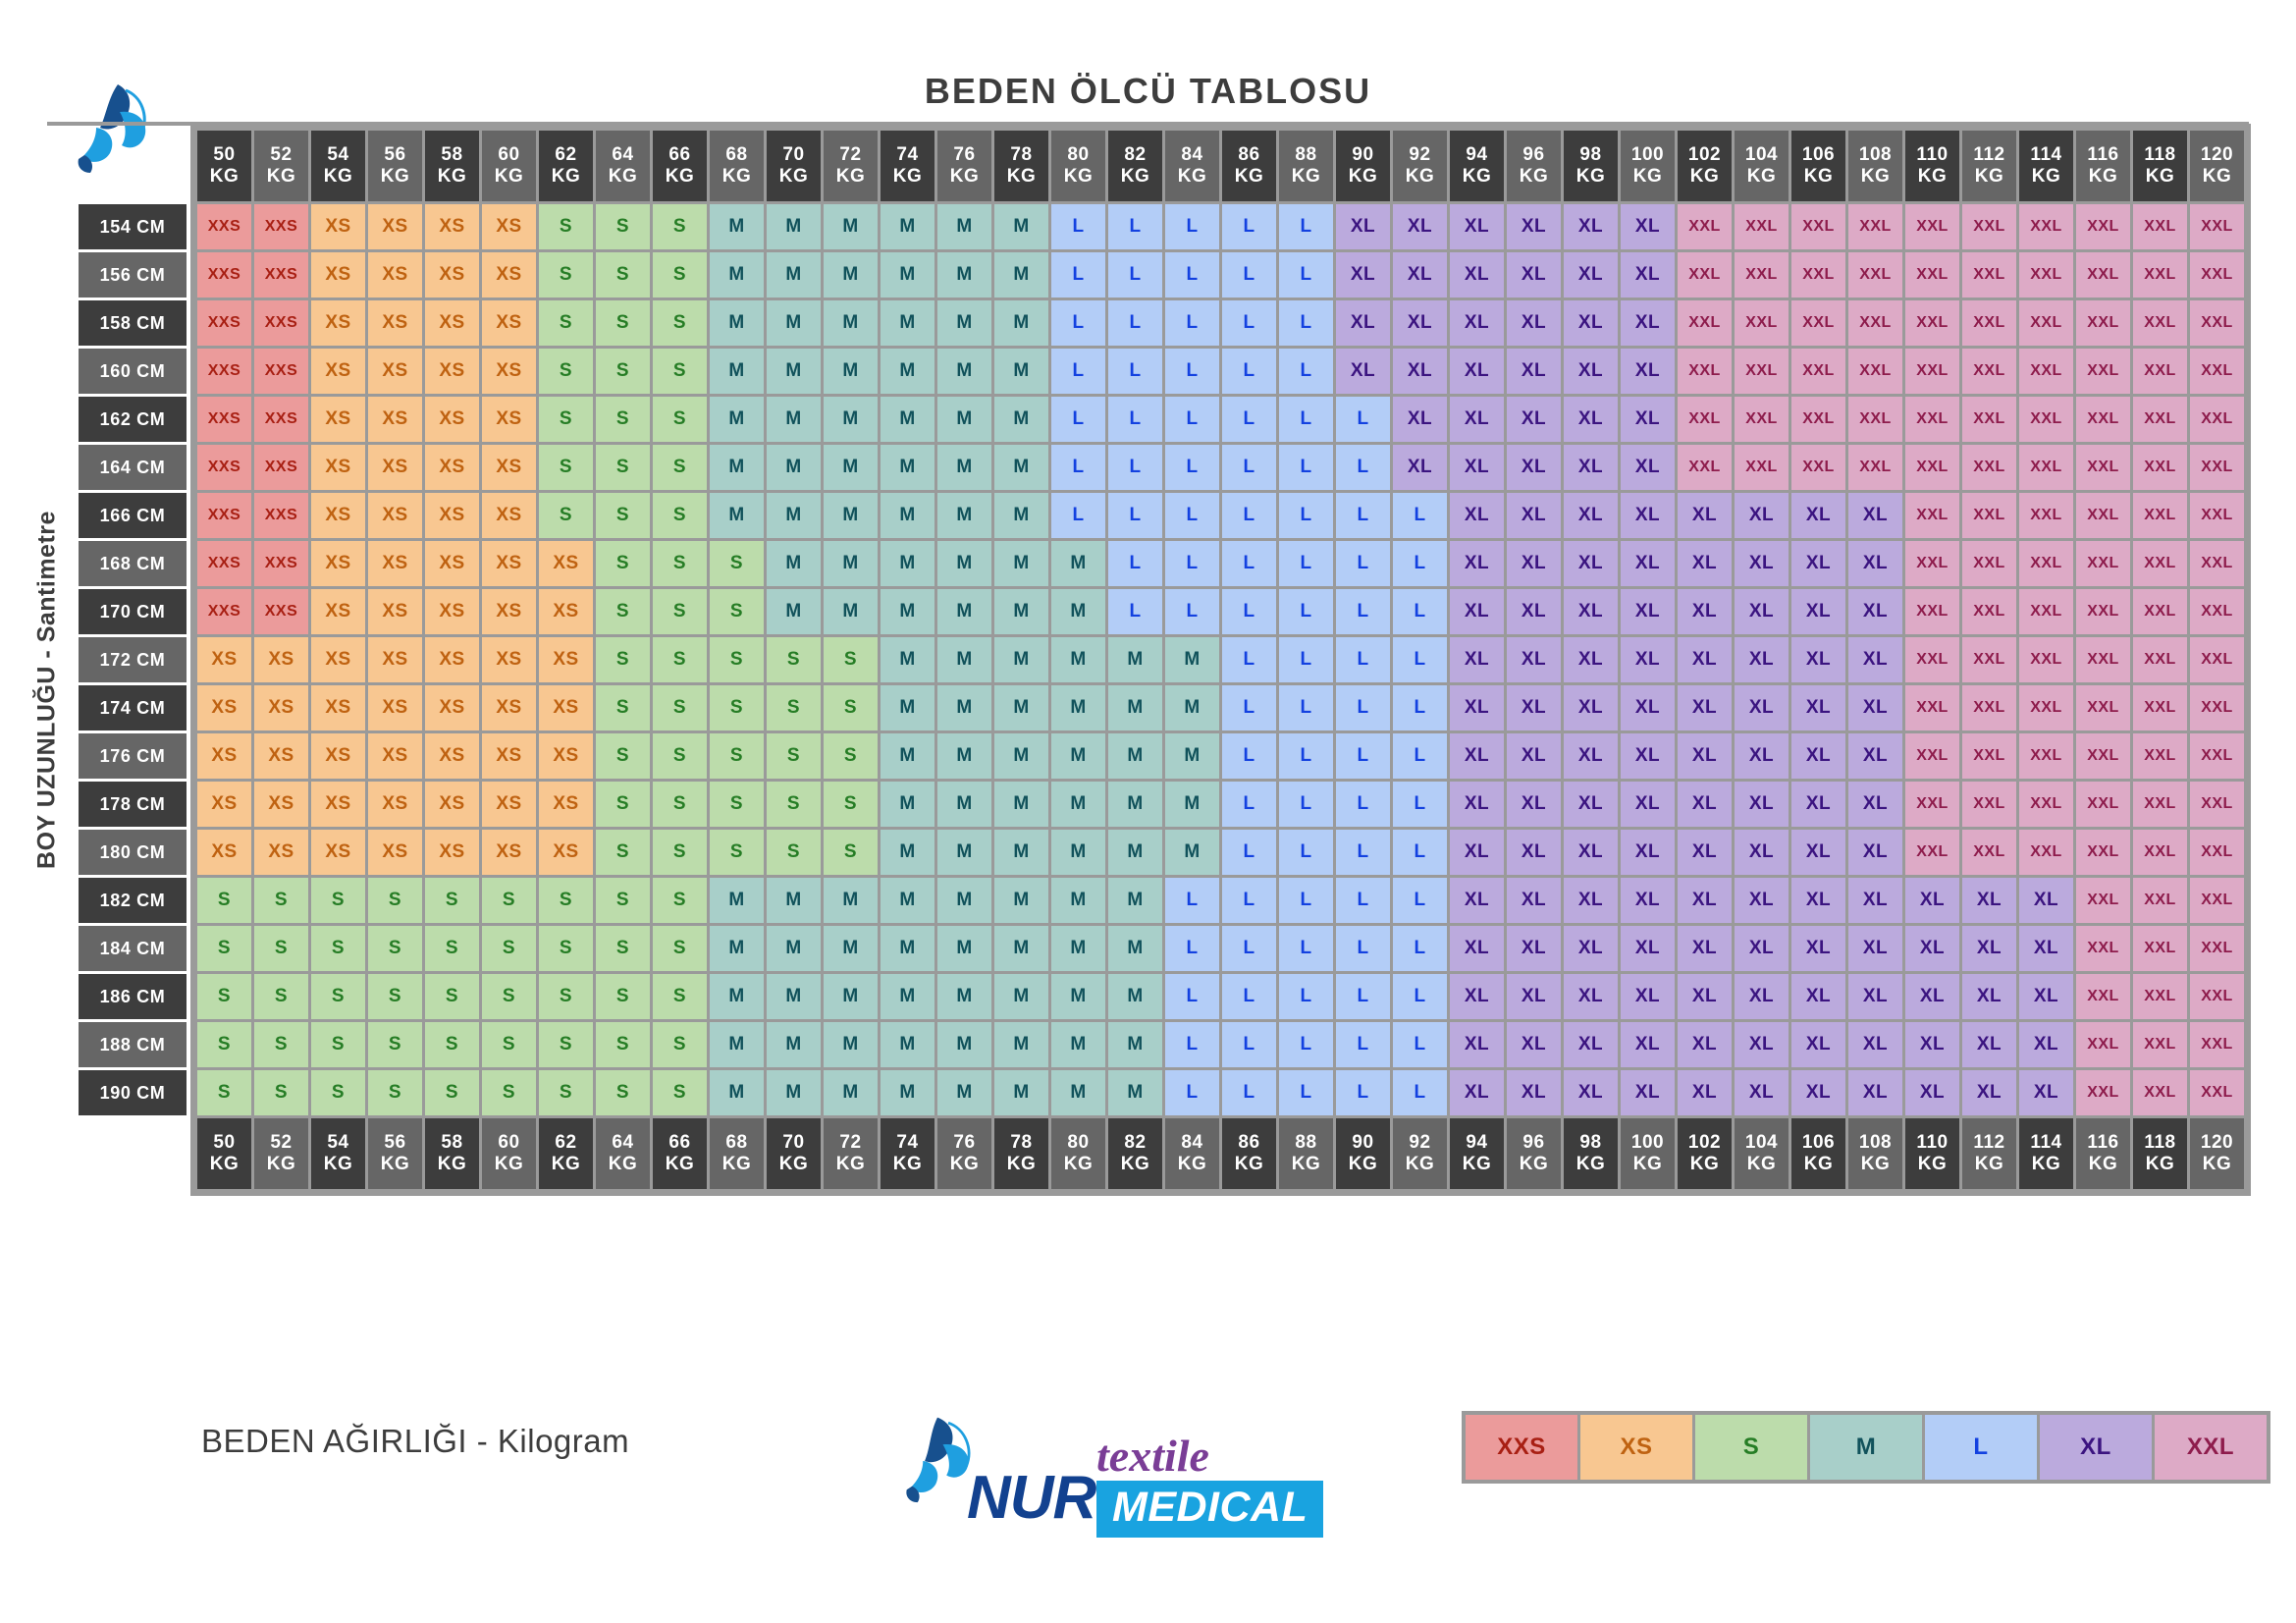 This screenshot has height=1623, width=2296. I want to click on size-cell-164cm-62kg: S, so click(566, 467).